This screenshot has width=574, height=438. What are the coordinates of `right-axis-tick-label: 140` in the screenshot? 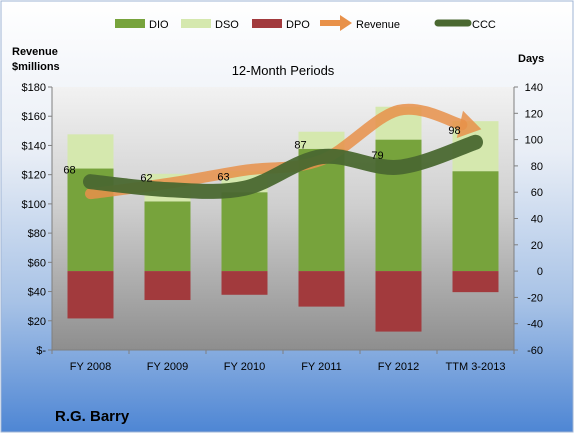 It's located at (534, 88).